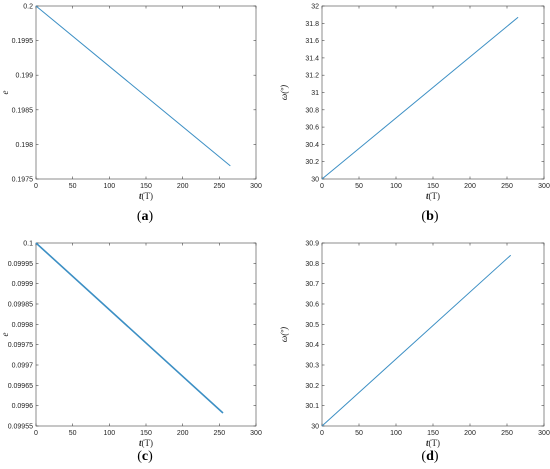 This screenshot has height=469, width=550. What do you see at coordinates (312, 76) in the screenshot?
I see `y-tick-label: 31.2` at bounding box center [312, 76].